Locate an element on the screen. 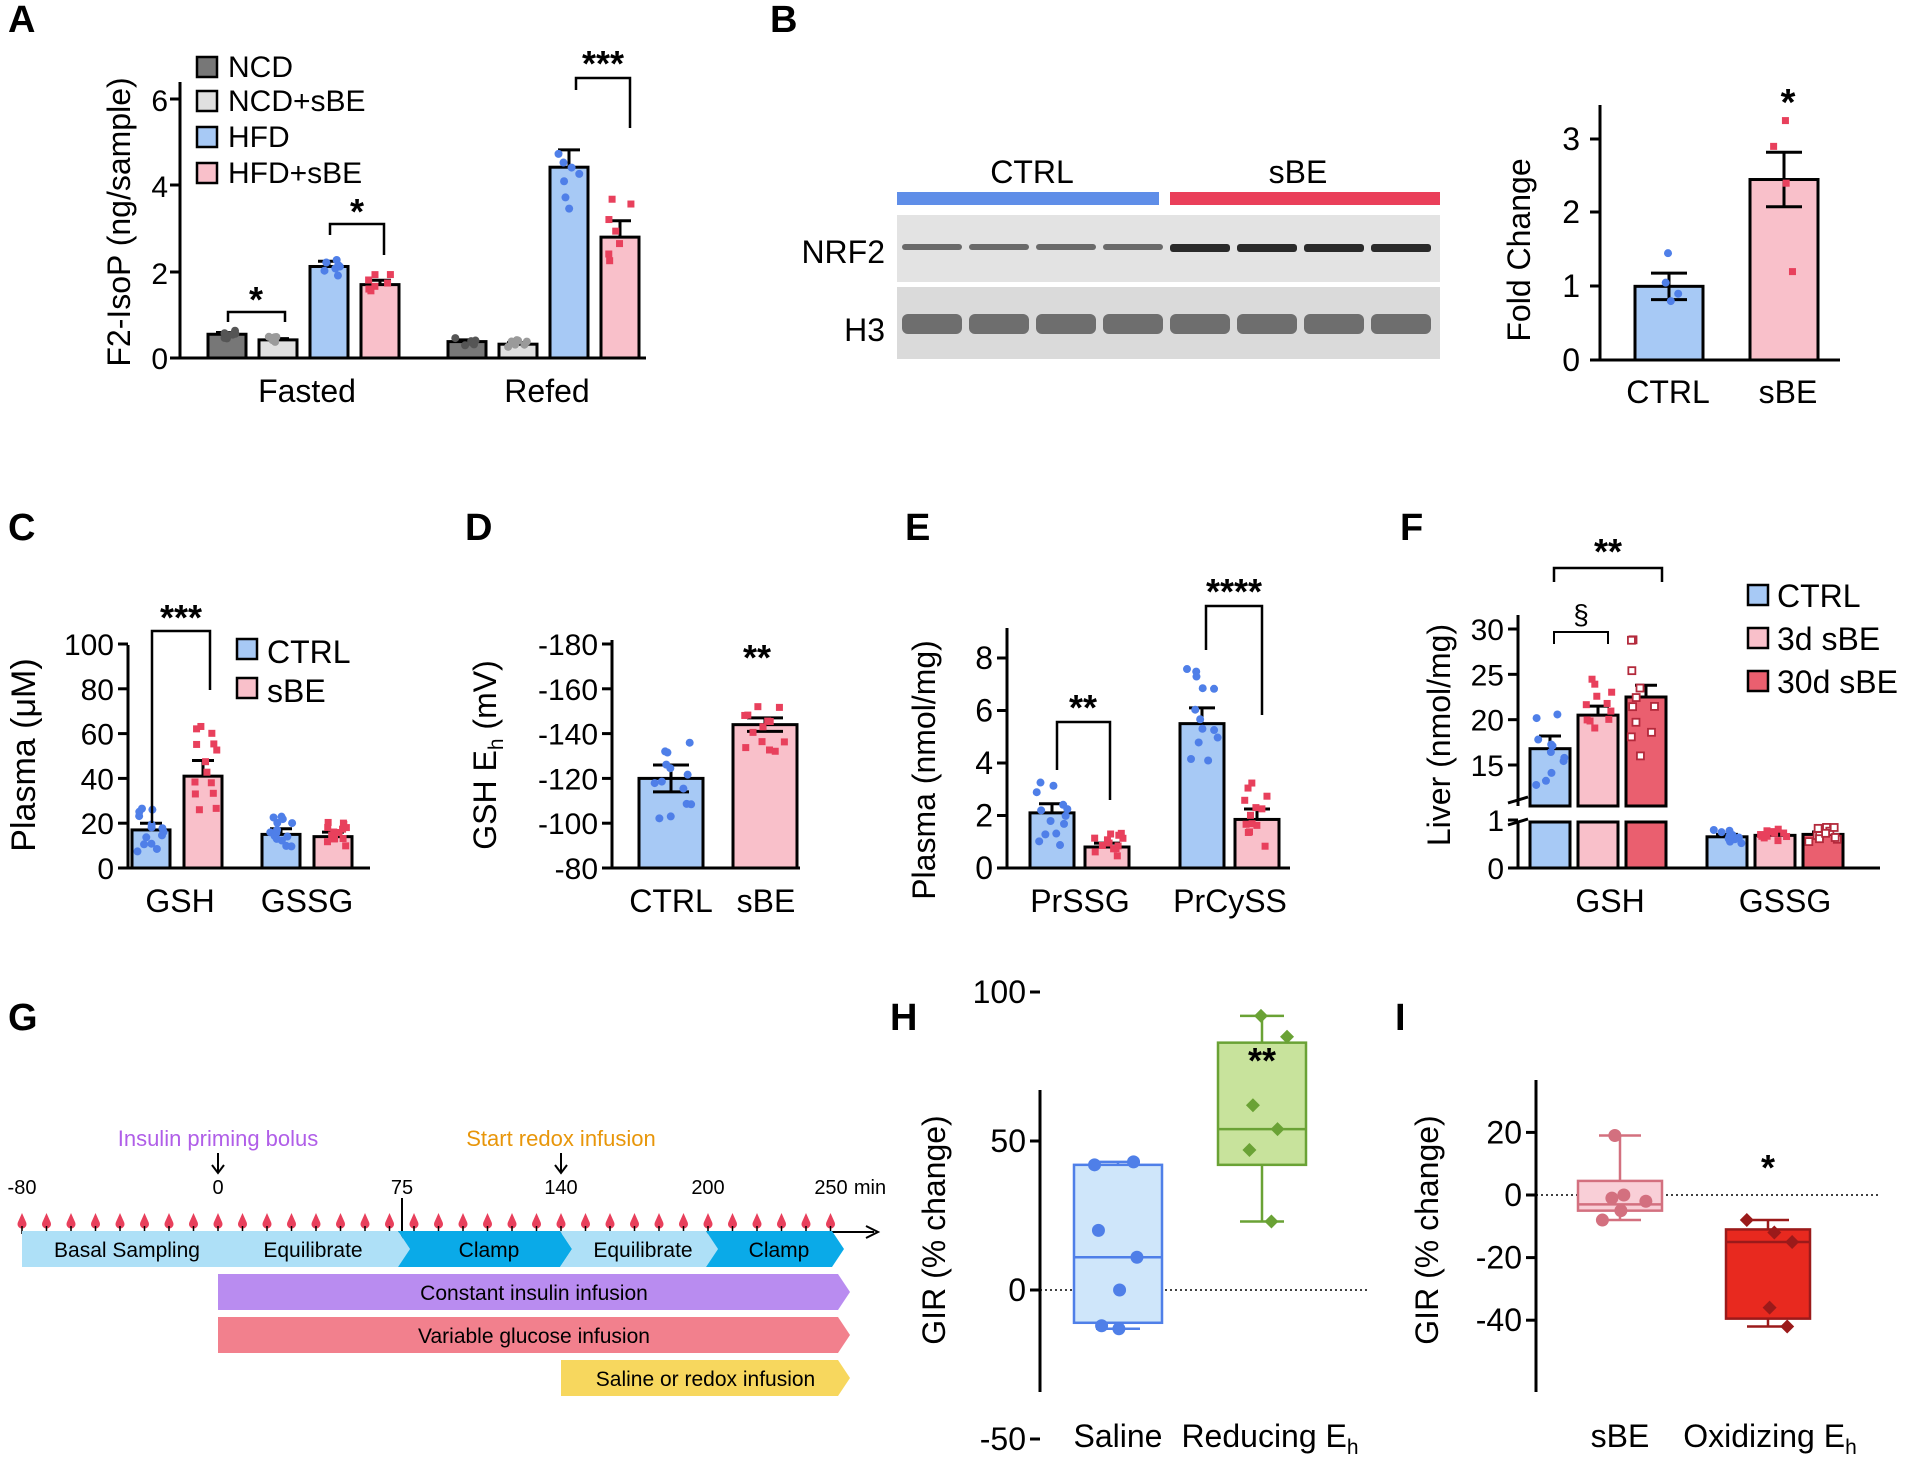  x-label-h-saline: Saline is located at coordinates (1118, 1436).